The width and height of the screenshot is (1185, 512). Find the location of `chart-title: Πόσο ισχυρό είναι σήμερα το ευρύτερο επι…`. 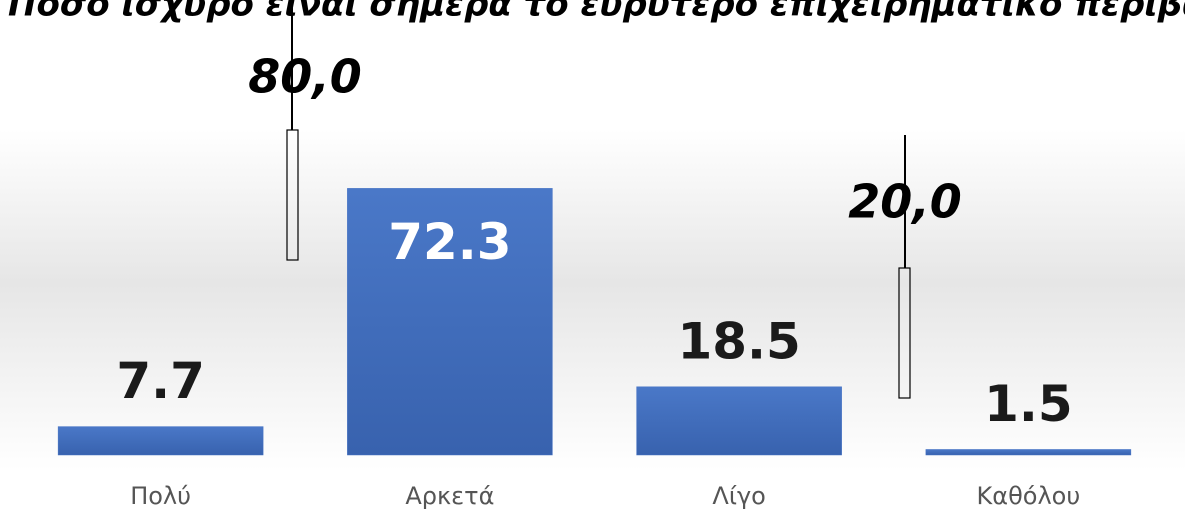

chart-title: Πόσο ισχυρό είναι σήμερα το ευρύτερο επι… is located at coordinates (596, 12).